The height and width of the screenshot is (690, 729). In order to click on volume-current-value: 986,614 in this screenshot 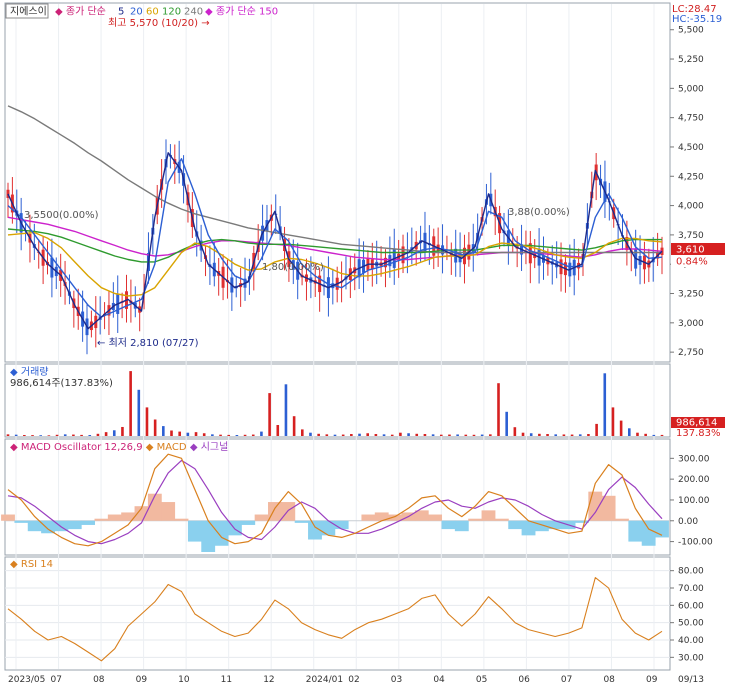, I will do `click(696, 423)`.